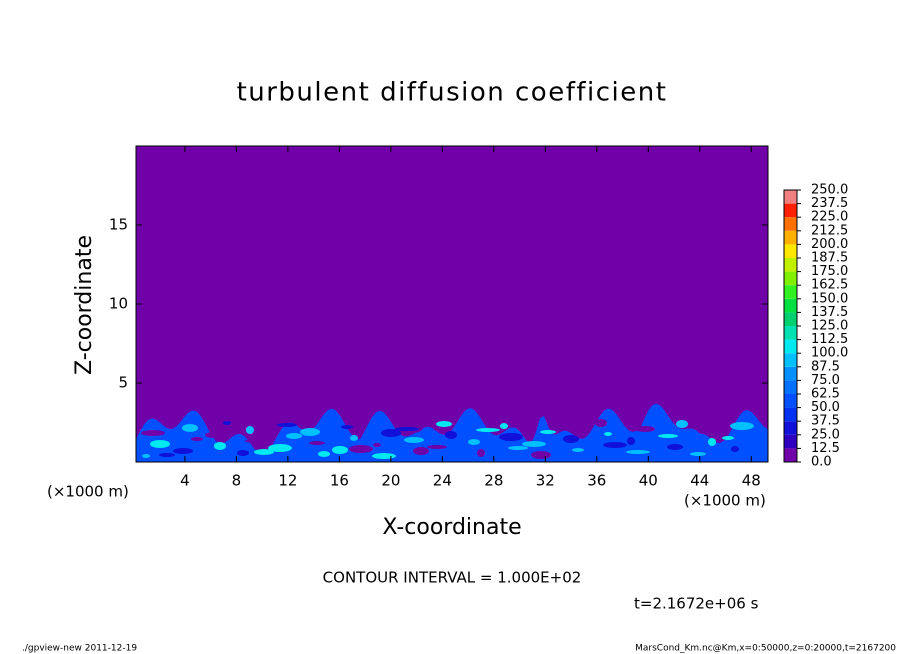  I want to click on chart-title: turbulent diffusion coefficient, so click(452, 93).